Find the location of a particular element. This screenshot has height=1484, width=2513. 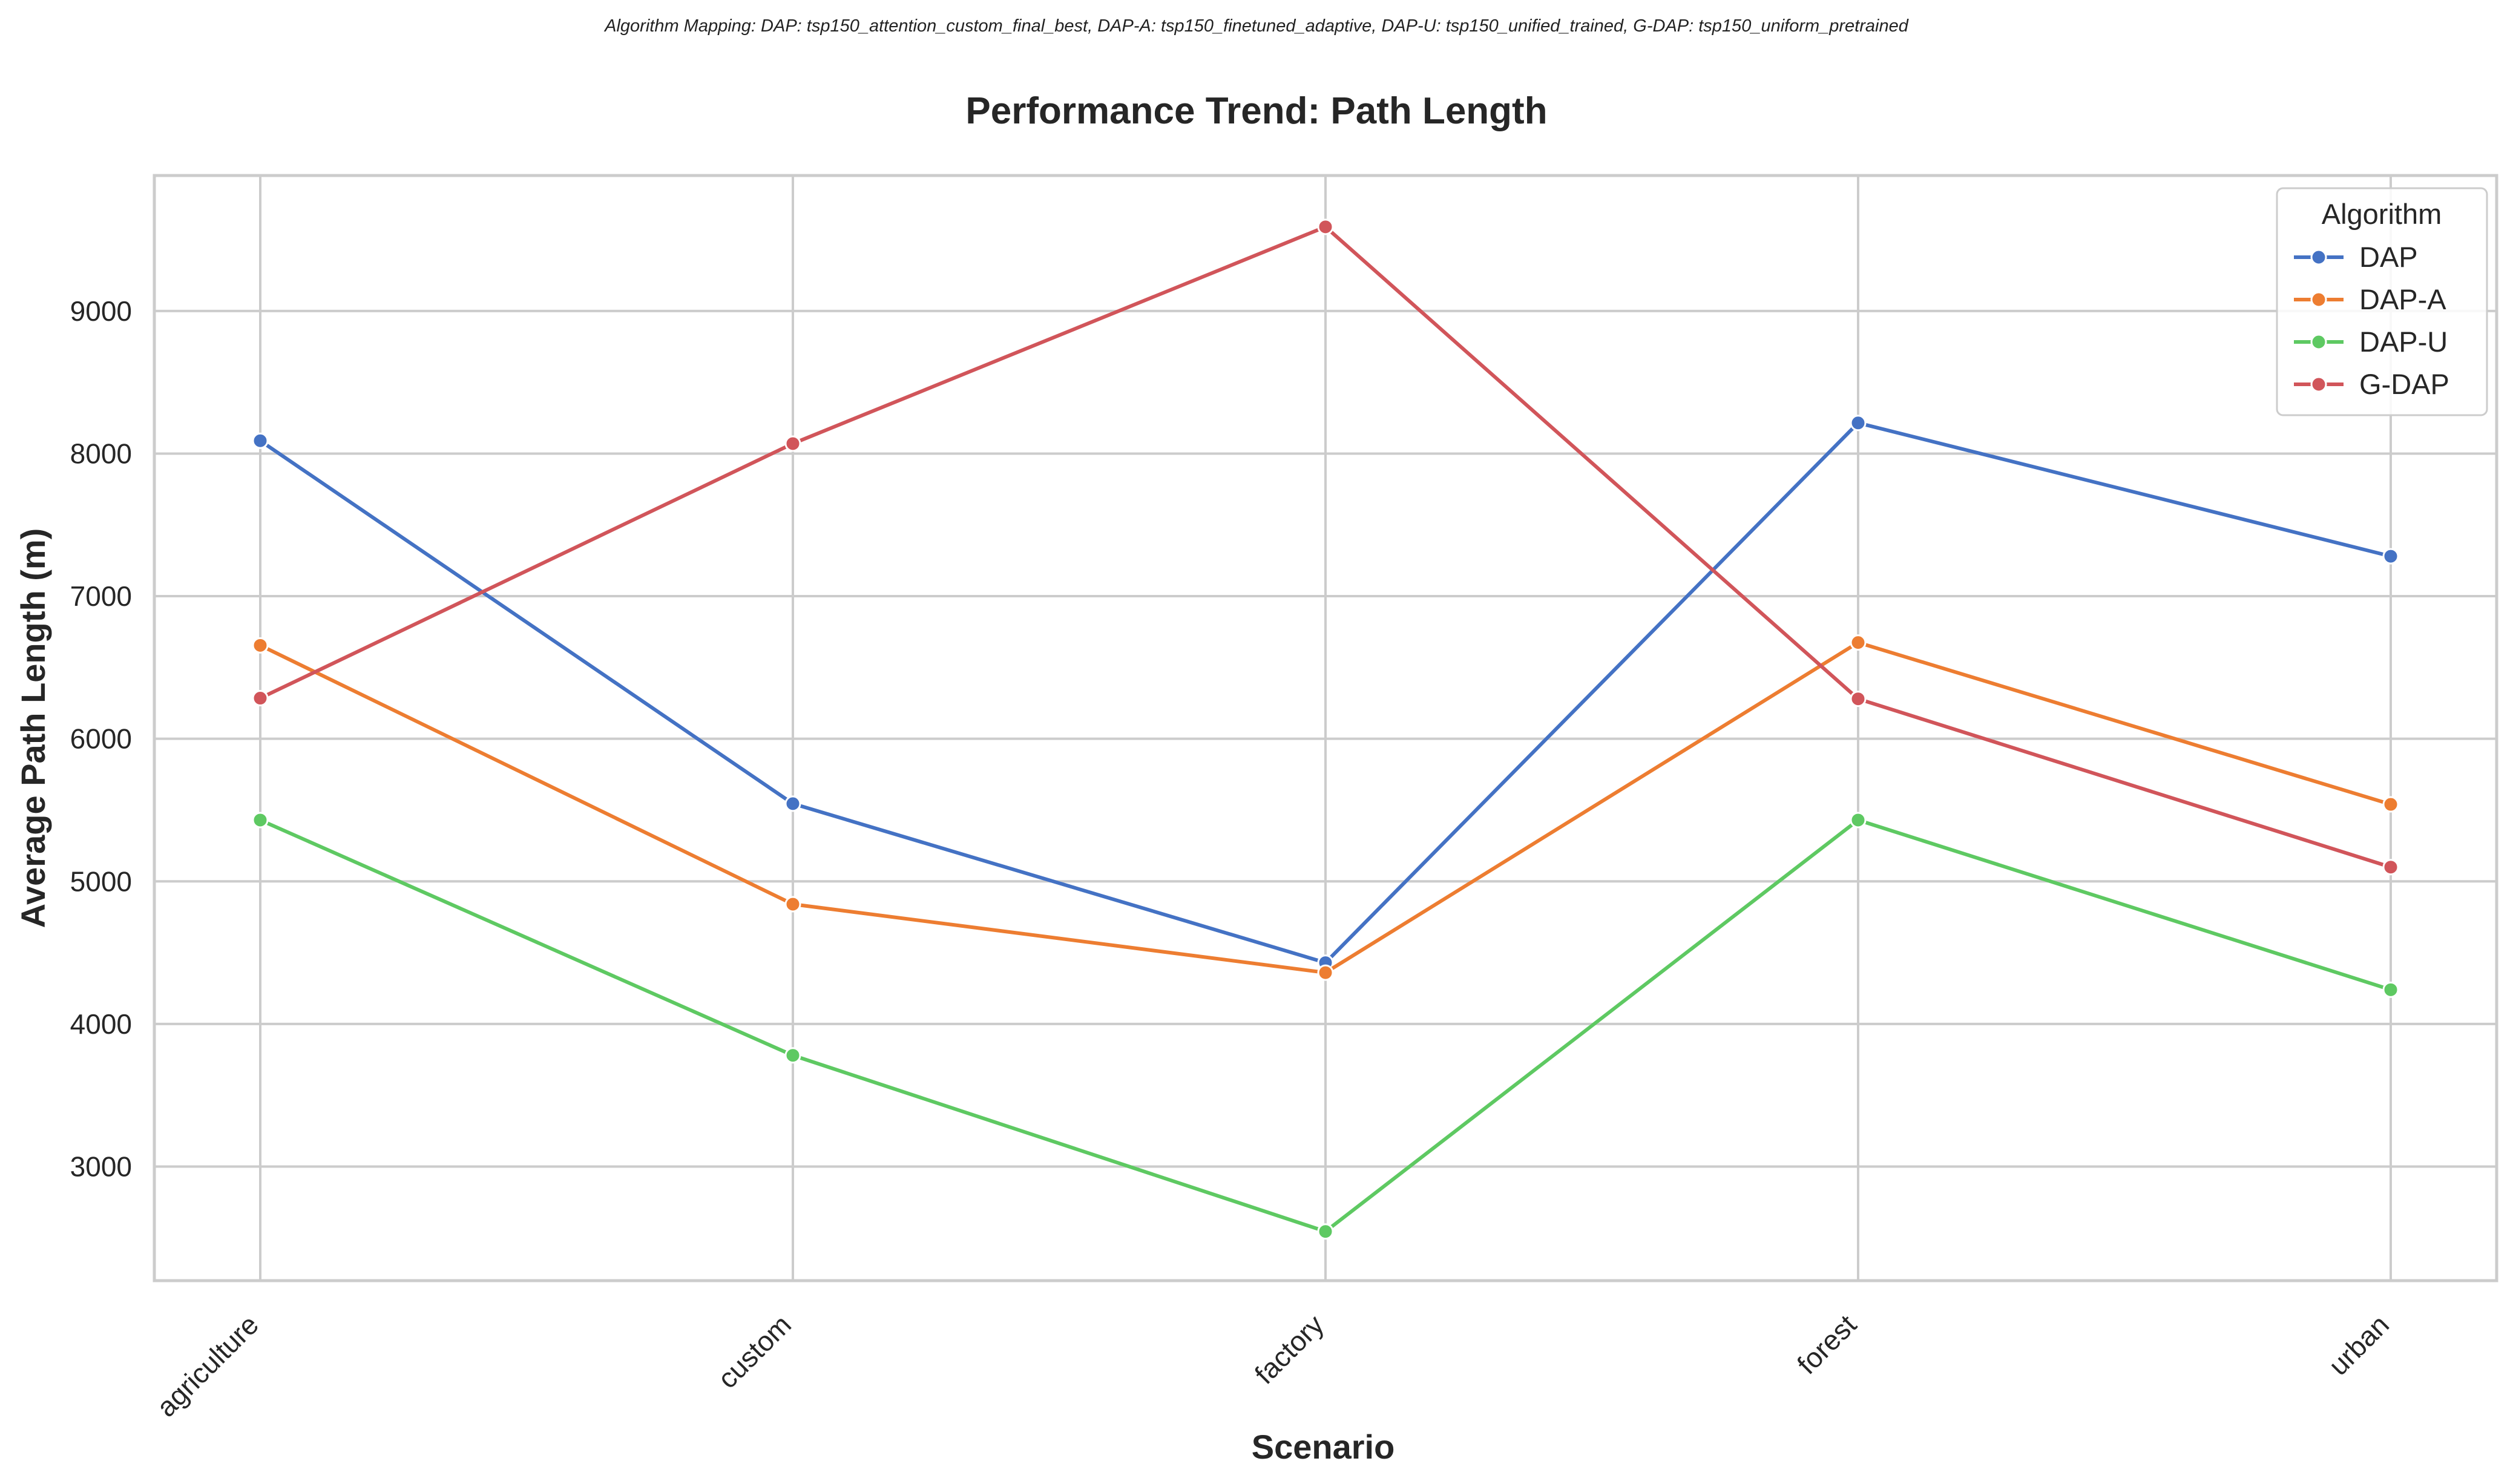

y-tick-labels: 3000 4000 5000 6000 7000 8000 9000 is located at coordinates (101, 739).